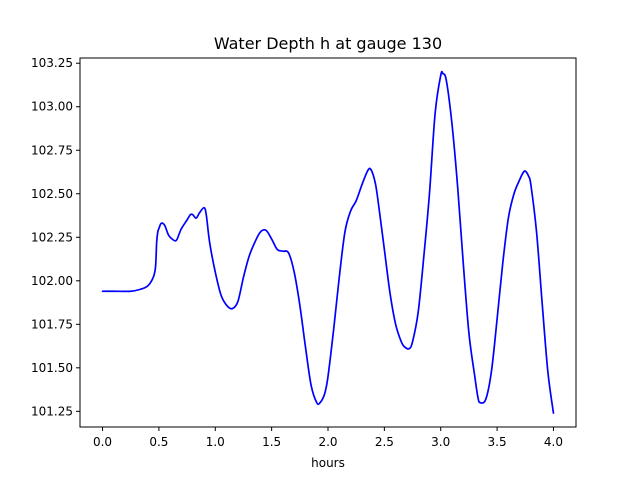 The width and height of the screenshot is (640, 480). Describe the element at coordinates (328, 463) in the screenshot. I see `x-axis-label: hours` at that location.